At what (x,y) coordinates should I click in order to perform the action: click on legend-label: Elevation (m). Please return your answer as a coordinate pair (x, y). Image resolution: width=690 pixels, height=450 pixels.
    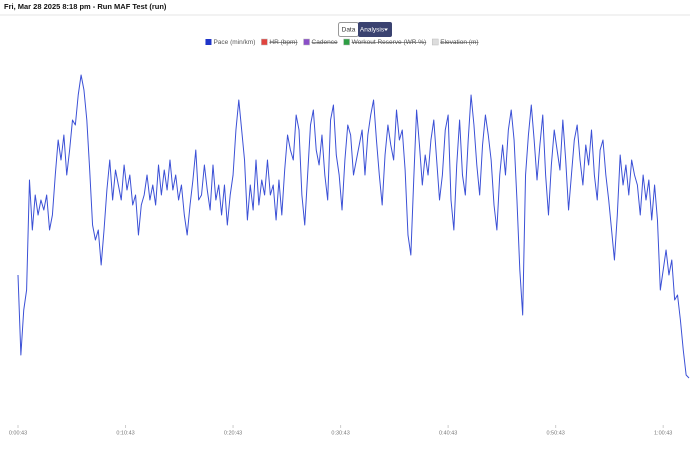
    Looking at the image, I should click on (459, 42).